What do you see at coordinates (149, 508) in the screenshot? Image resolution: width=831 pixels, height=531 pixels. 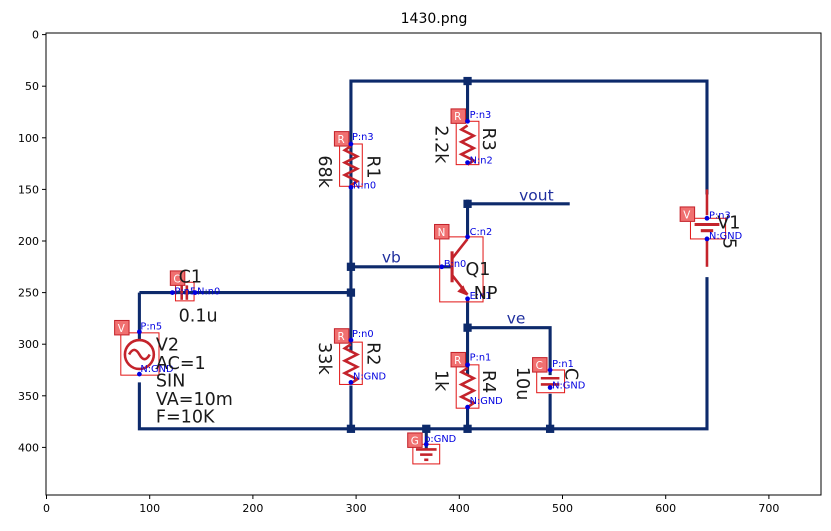 I see `x-tick-label: 100` at bounding box center [149, 508].